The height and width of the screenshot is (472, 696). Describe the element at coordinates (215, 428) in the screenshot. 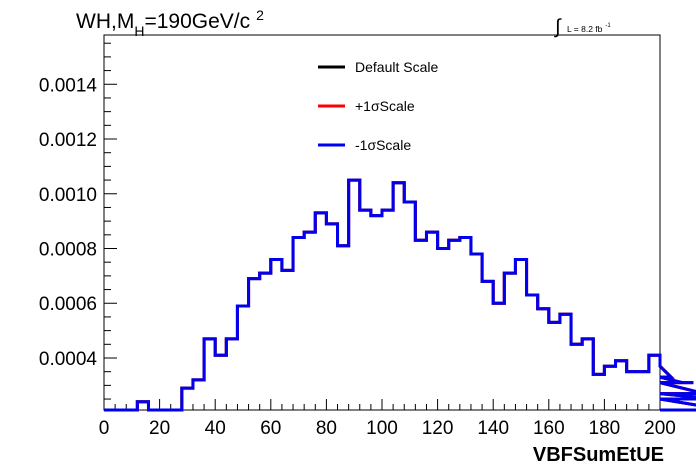

I see `x-tick-label: 40` at that location.